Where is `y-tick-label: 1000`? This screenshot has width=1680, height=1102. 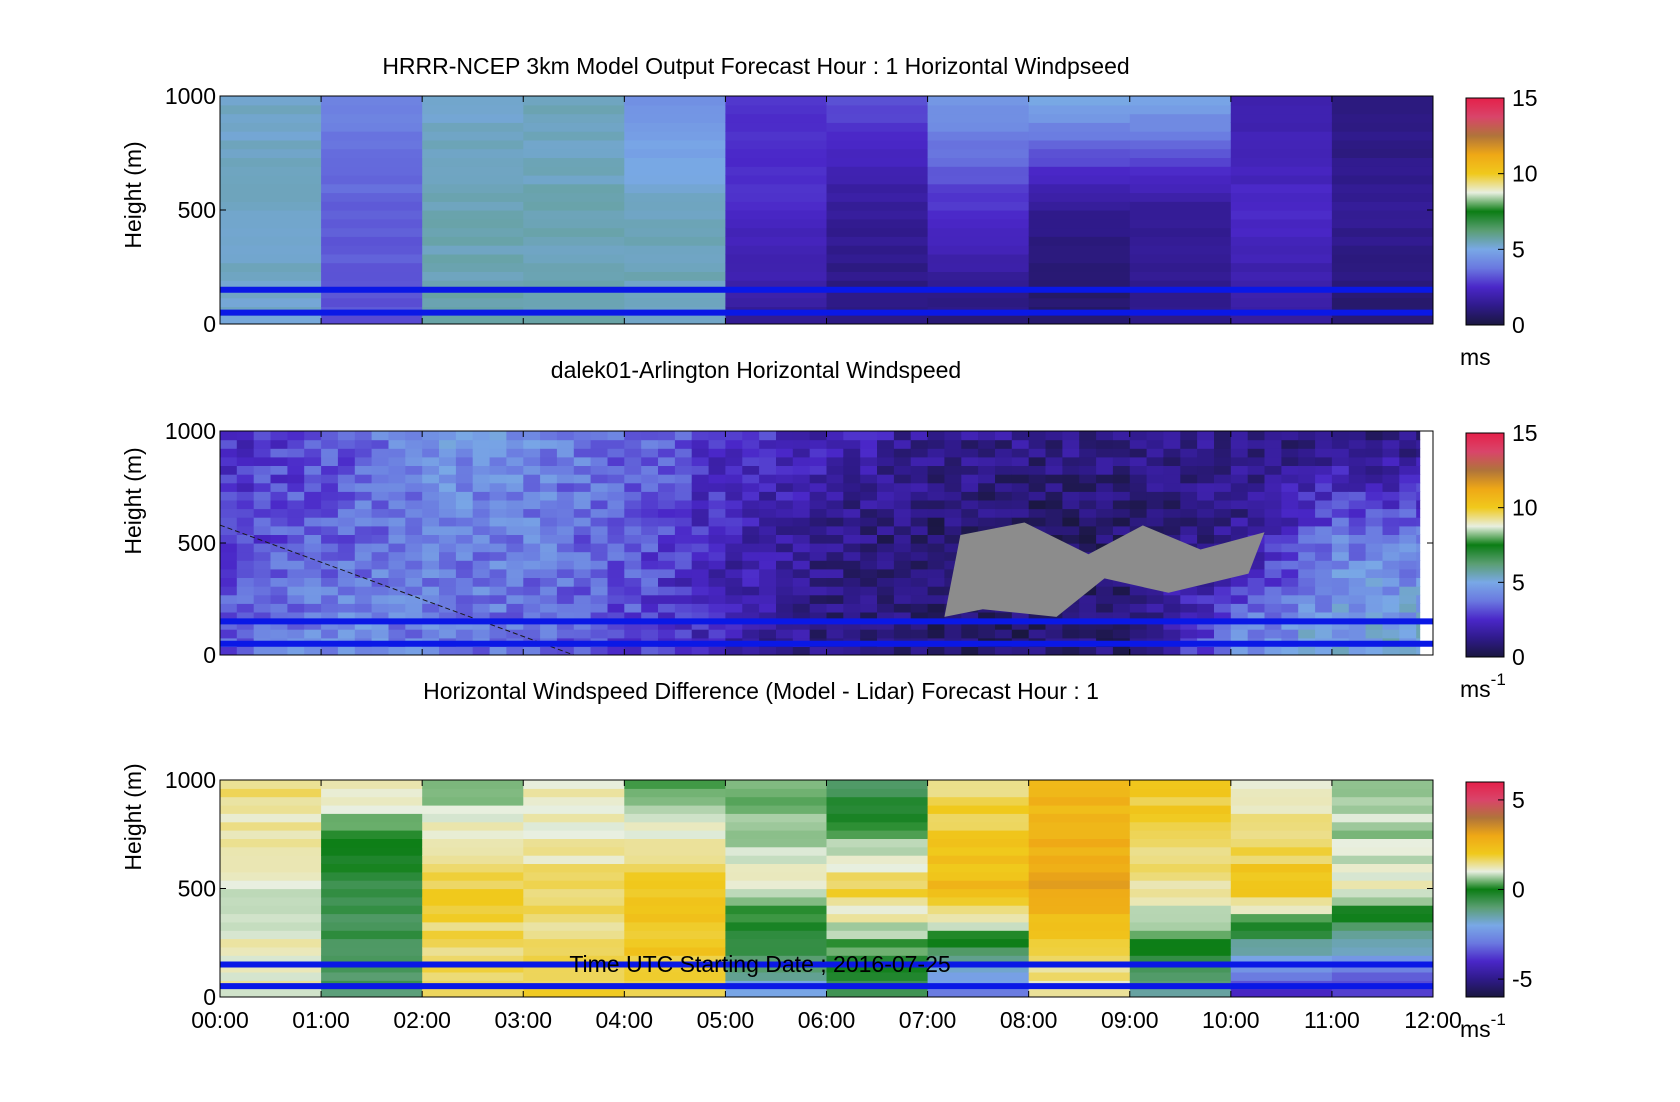 y-tick-label: 1000 is located at coordinates (190, 431).